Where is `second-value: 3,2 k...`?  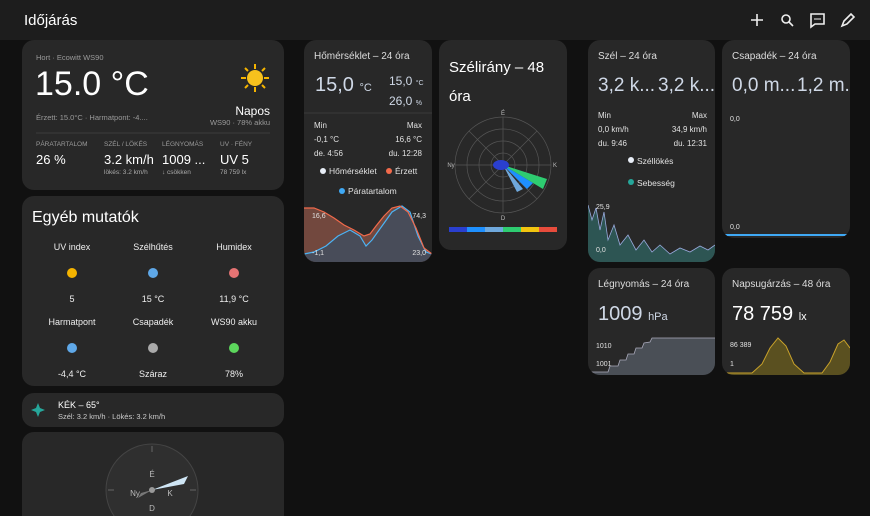
second-value: 3,2 k... is located at coordinates (686, 85).